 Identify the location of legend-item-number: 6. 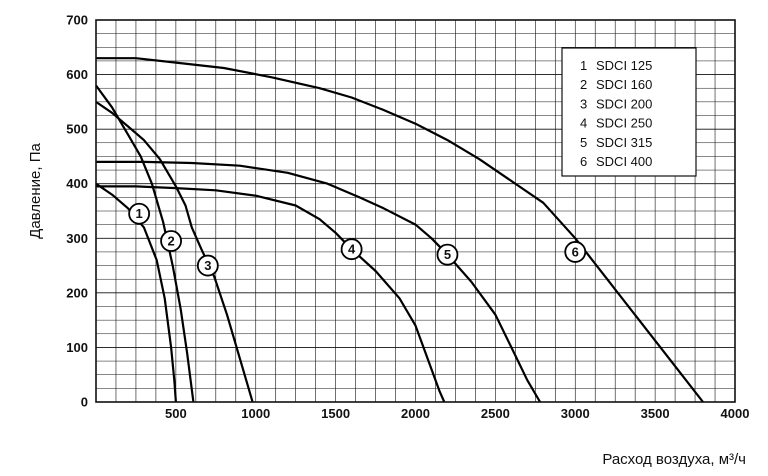
(583, 161).